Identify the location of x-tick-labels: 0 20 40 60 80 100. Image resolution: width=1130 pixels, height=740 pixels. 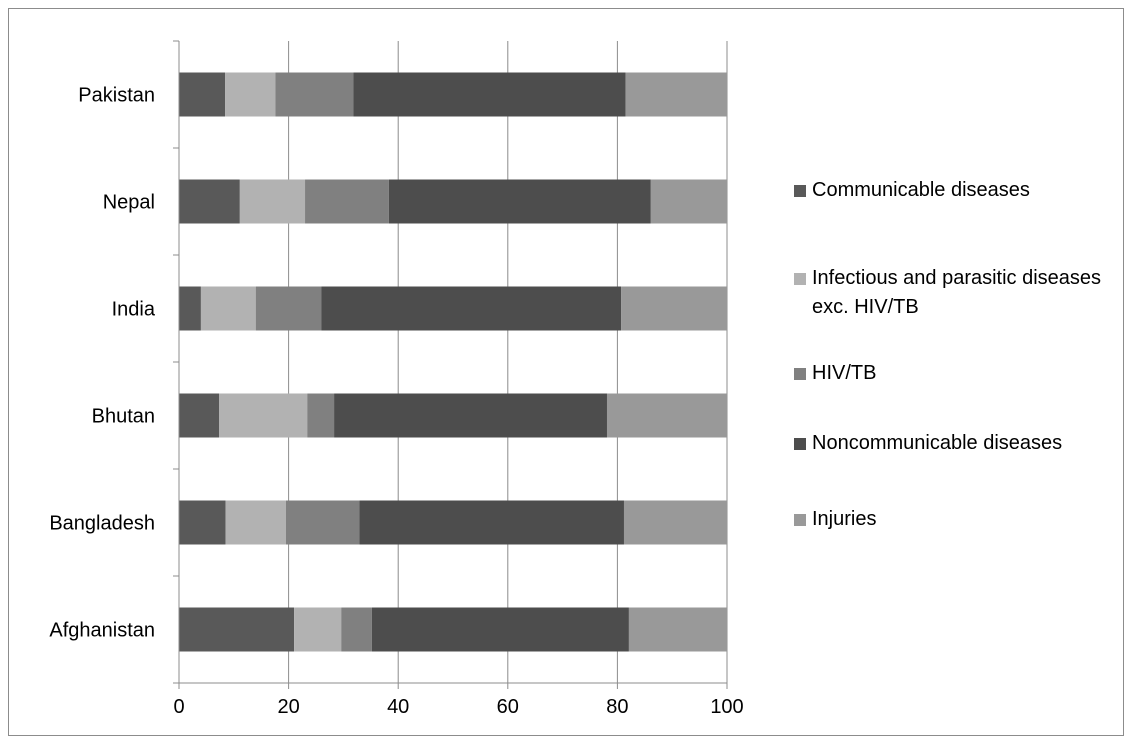
(458, 707).